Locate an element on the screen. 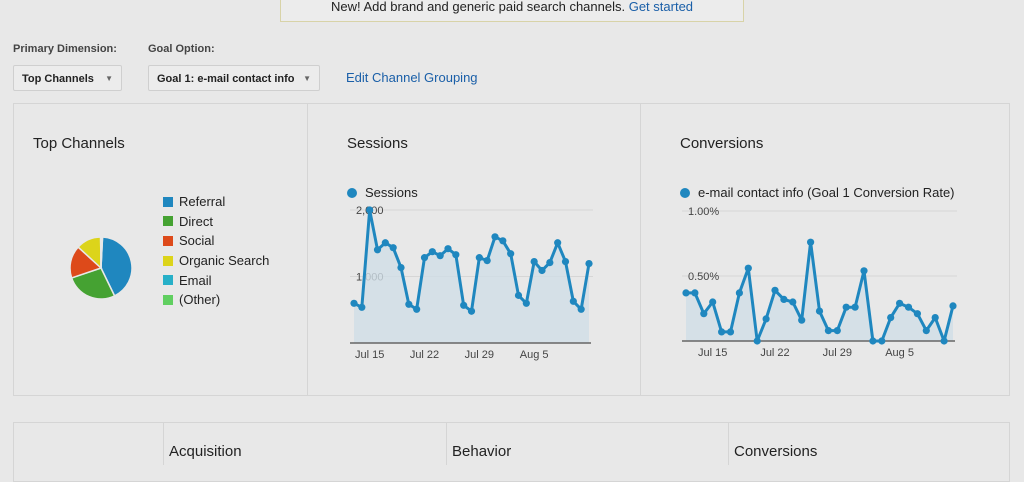 The width and height of the screenshot is (1024, 482). chevron-down-icon: ▼ is located at coordinates (109, 78).